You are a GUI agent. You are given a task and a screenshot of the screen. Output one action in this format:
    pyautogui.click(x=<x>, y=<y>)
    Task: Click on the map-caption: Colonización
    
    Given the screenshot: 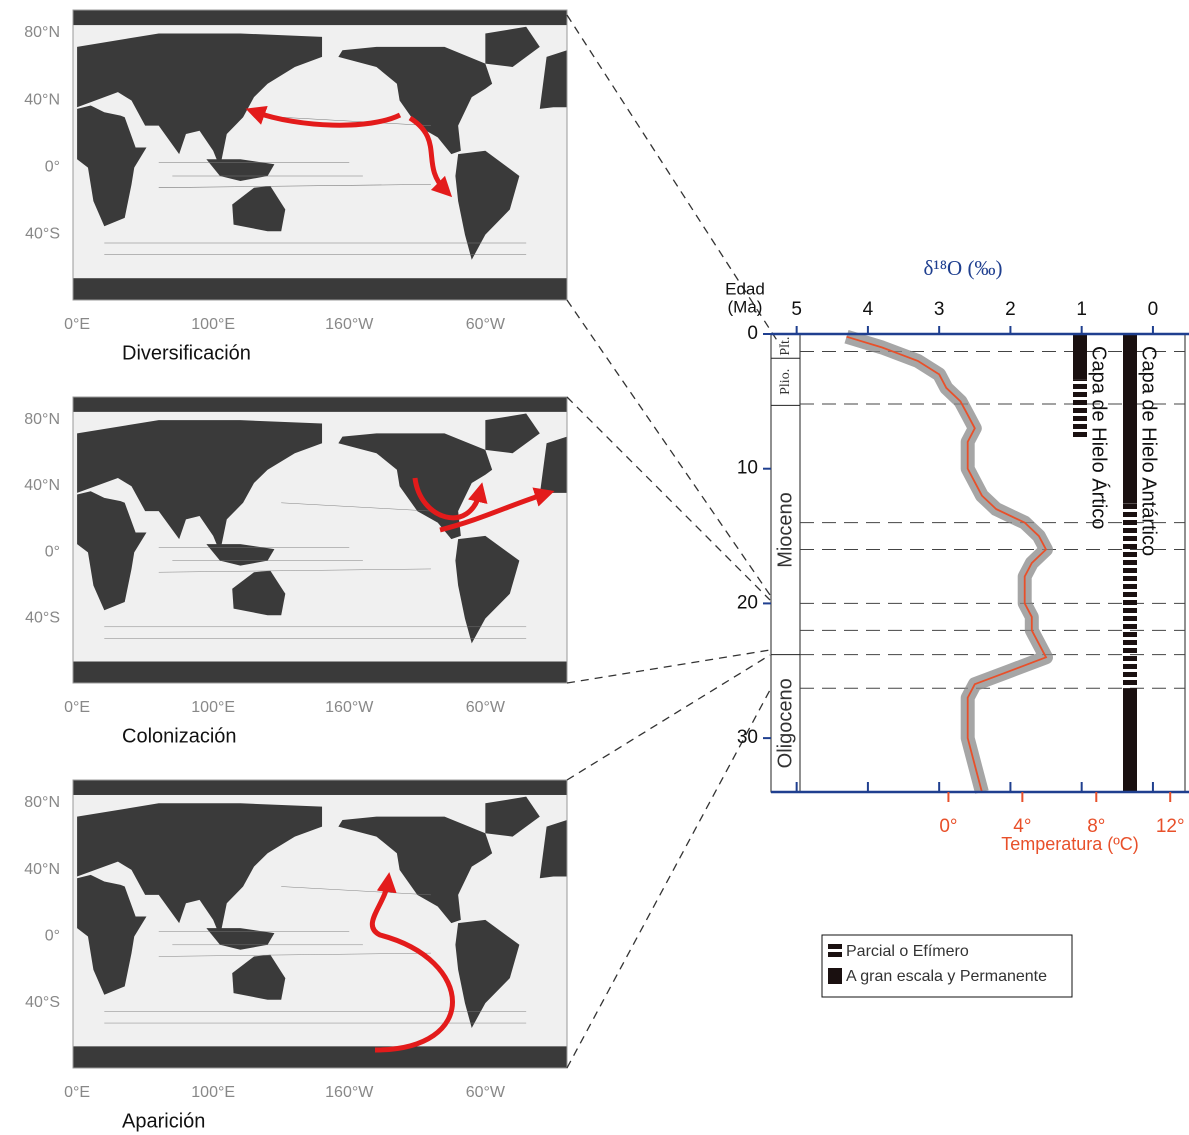 What is the action you would take?
    pyautogui.click(x=179, y=736)
    